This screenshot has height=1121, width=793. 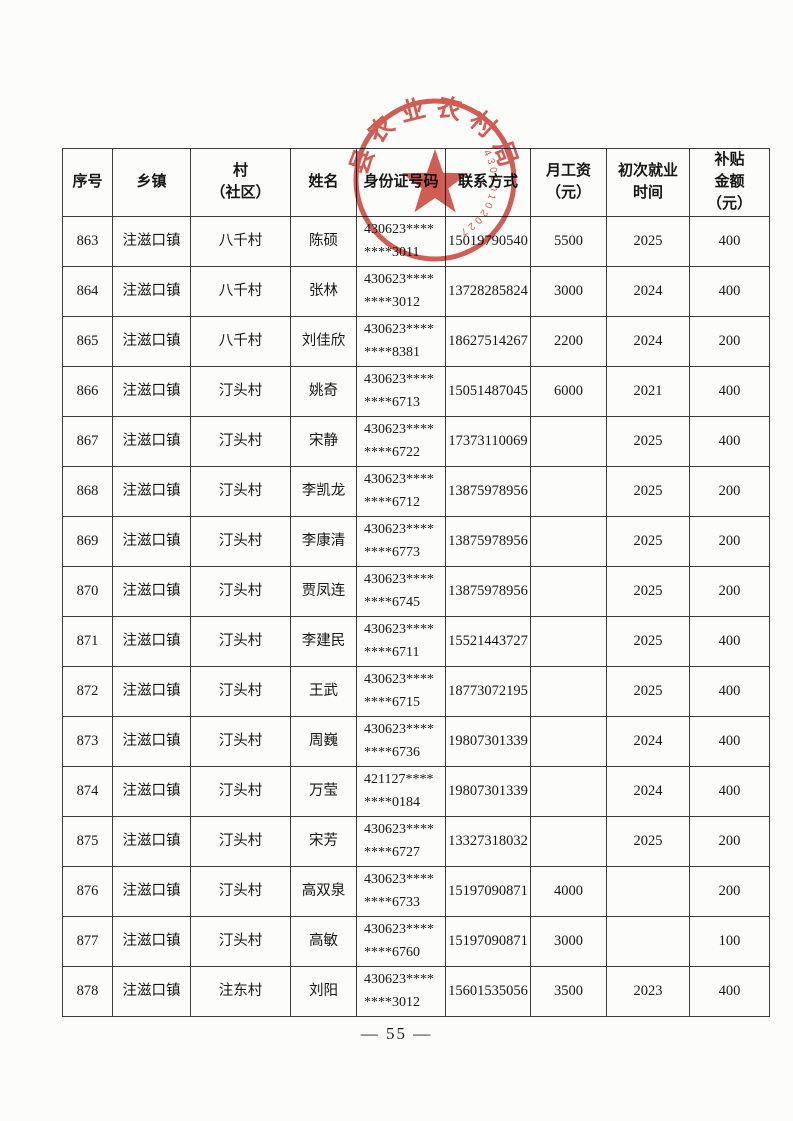 I want to click on cell-name: 周巍, so click(x=323, y=742).